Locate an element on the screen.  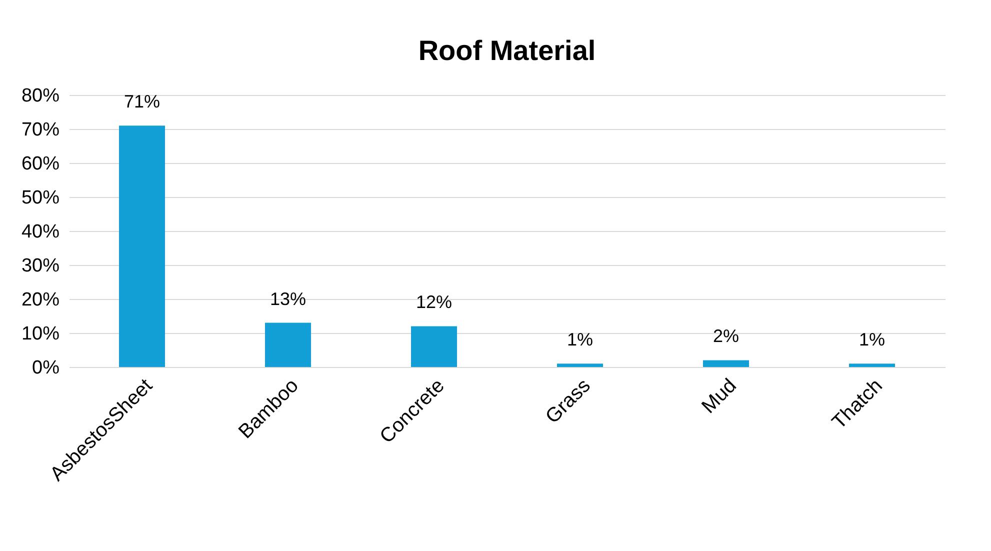
y-tick-label: 10% is located at coordinates (40, 334).